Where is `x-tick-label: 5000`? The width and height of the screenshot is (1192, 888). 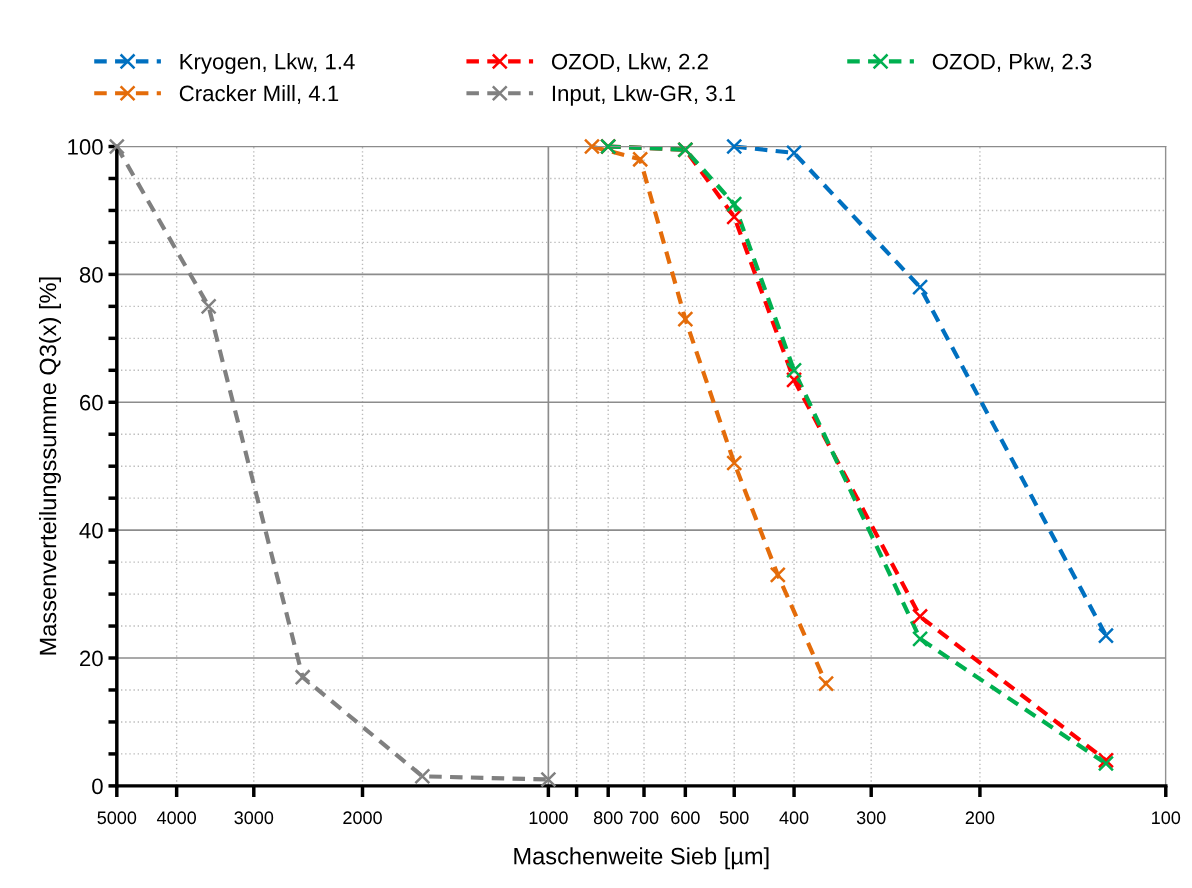
x-tick-label: 5000 is located at coordinates (117, 818).